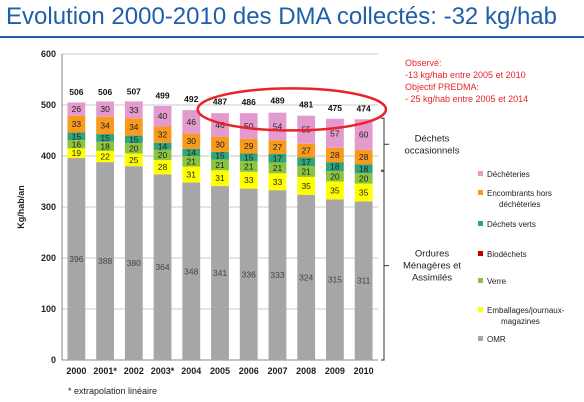 This screenshot has width=584, height=402. What do you see at coordinates (249, 146) in the screenshot?
I see `data-label: 29` at bounding box center [249, 146].